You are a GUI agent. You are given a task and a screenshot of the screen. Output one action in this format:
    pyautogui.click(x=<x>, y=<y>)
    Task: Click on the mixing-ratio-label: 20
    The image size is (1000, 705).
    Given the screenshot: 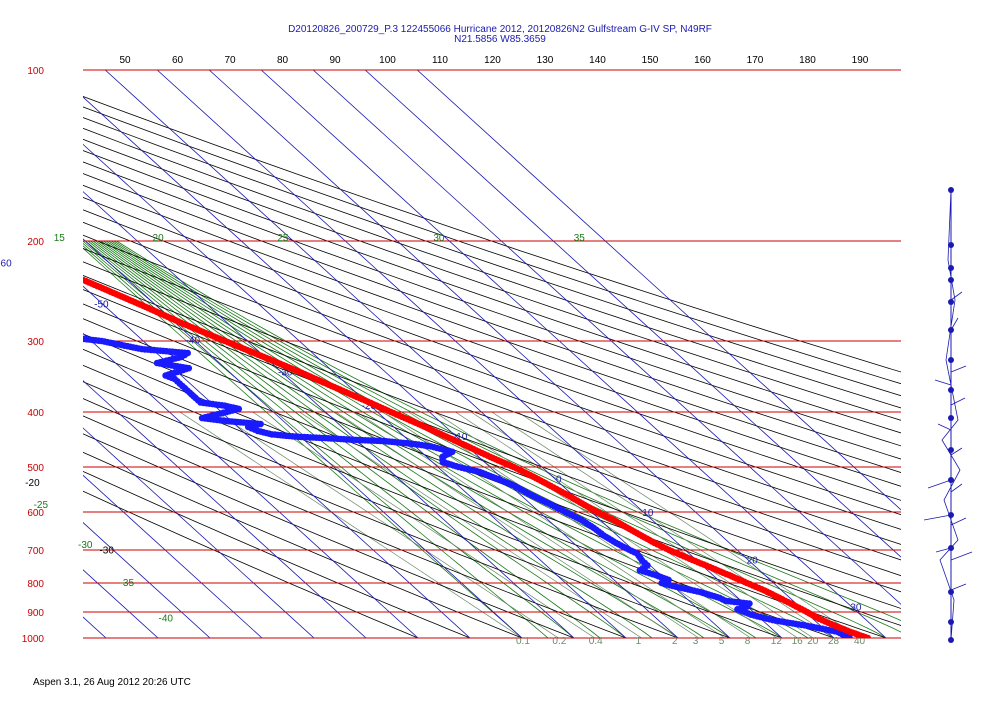 What is the action you would take?
    pyautogui.click(x=813, y=641)
    